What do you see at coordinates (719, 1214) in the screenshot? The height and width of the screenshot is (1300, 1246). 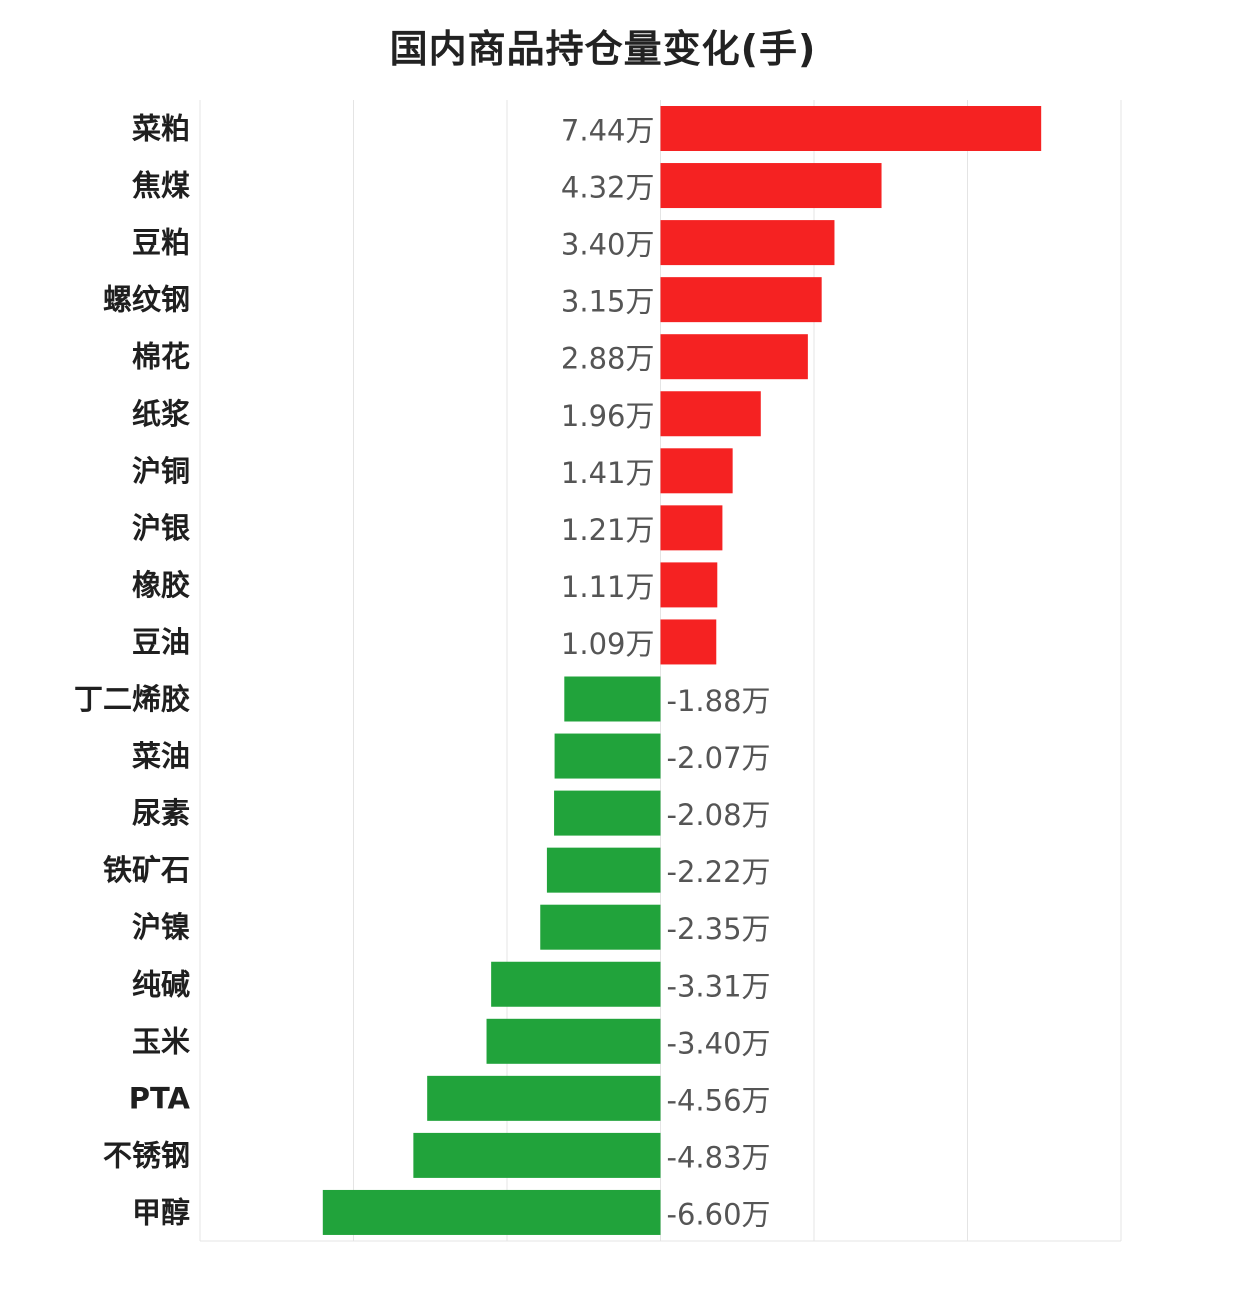 I see `data-label: -6.60万` at bounding box center [719, 1214].